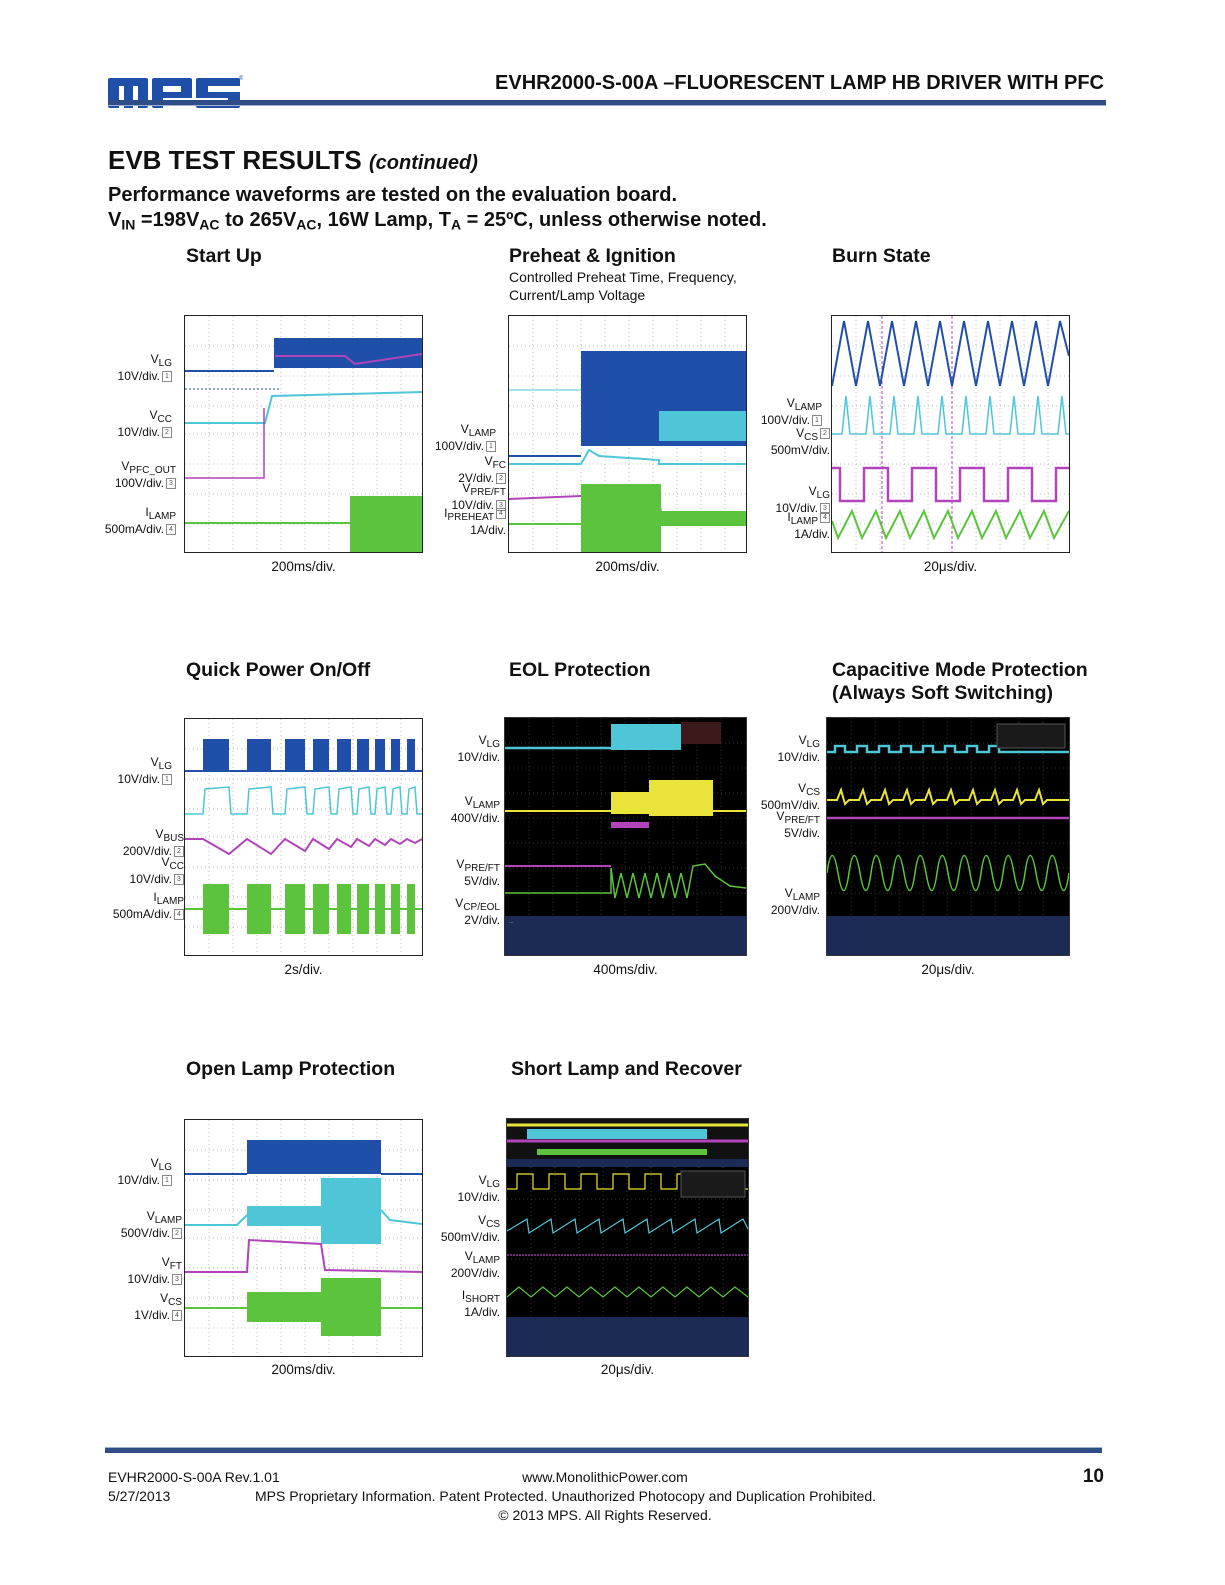 The height and width of the screenshot is (1585, 1225). Describe the element at coordinates (477, 911) in the screenshot. I see `label-eol-vcpeol: VCP/EOL 2V/div.` at that location.